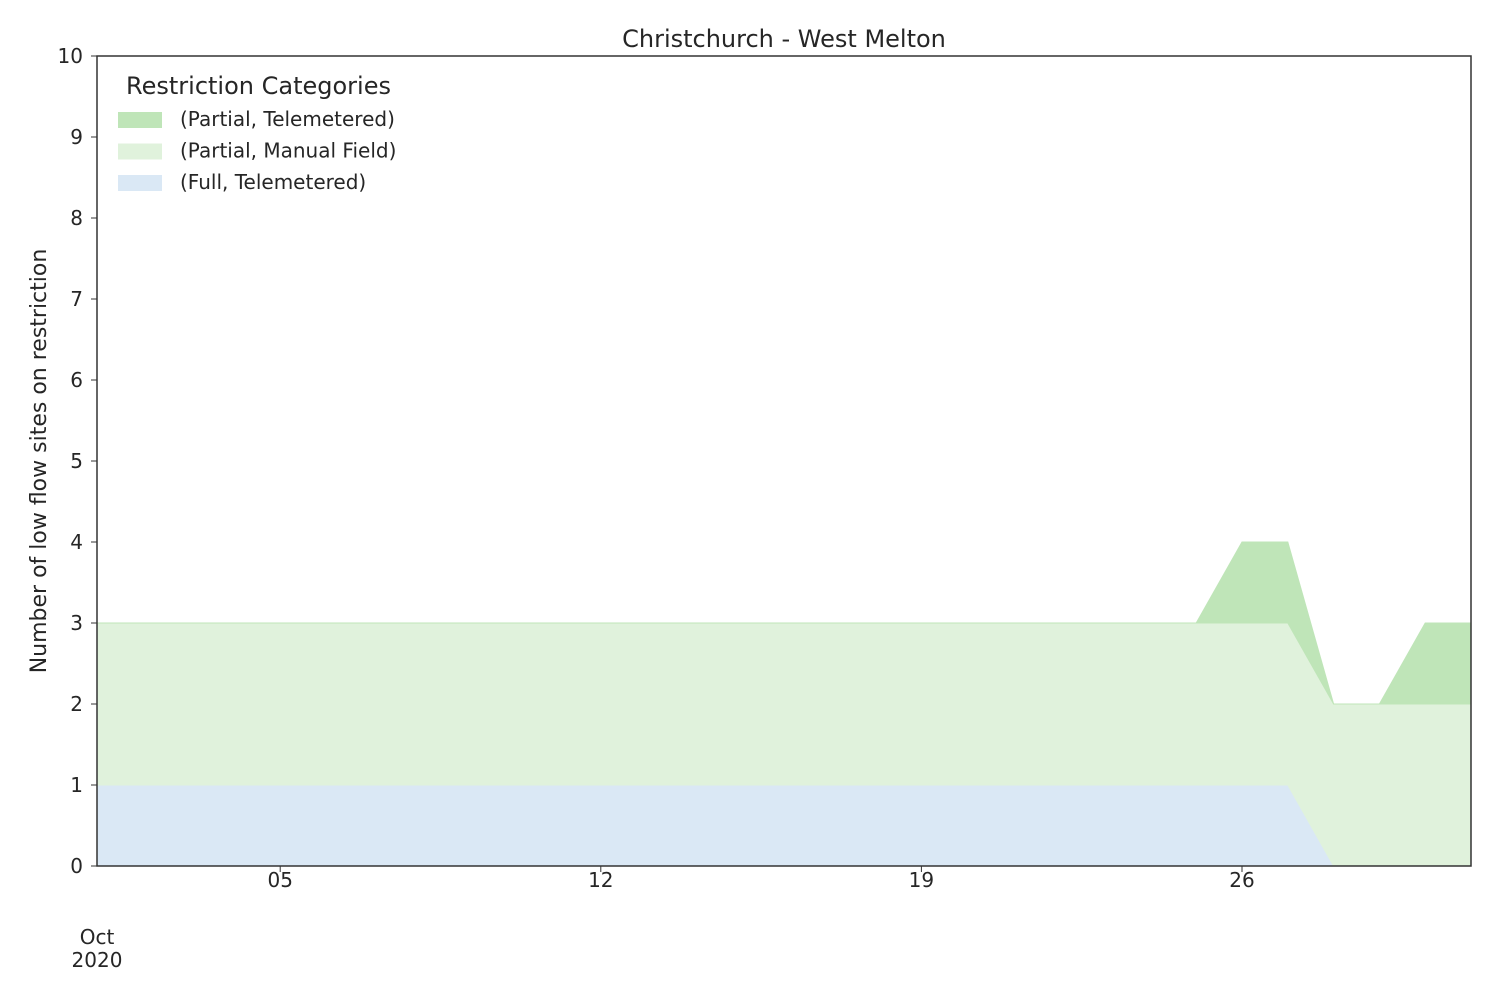  Describe the element at coordinates (279, 880) in the screenshot. I see `x-tick-label: 05` at that location.